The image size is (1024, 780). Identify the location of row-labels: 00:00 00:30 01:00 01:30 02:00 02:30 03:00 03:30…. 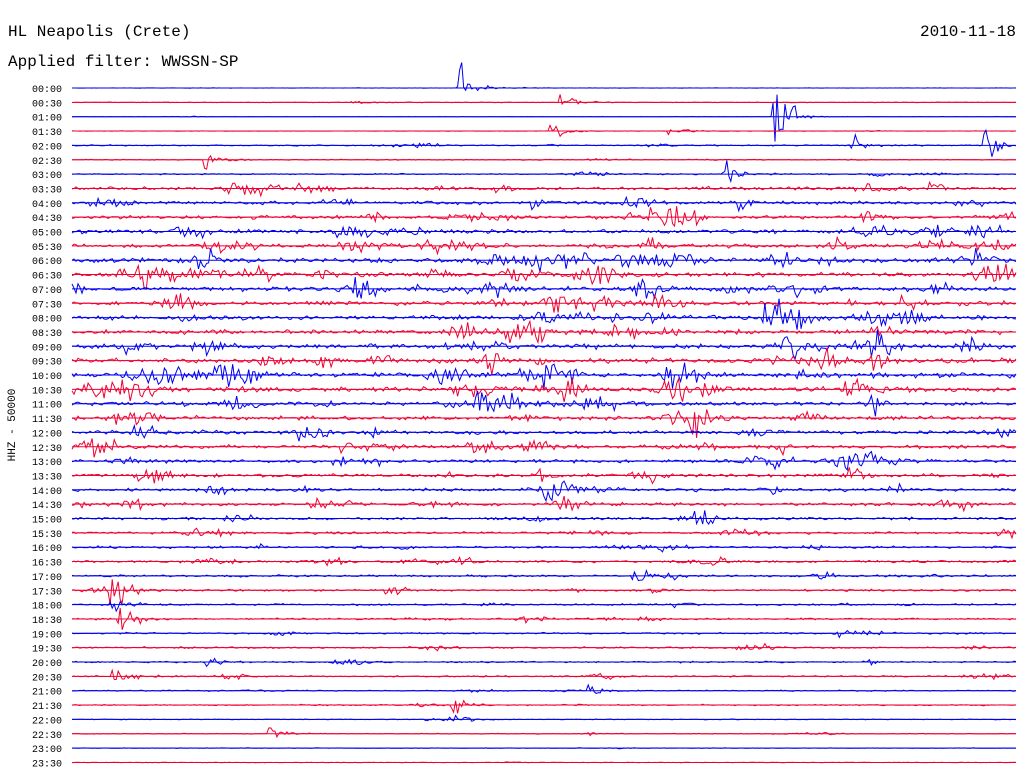
(47, 427).